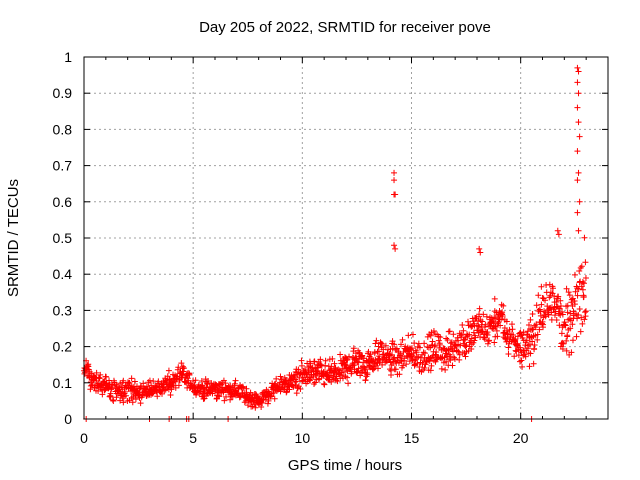 This screenshot has height=480, width=640. Describe the element at coordinates (63, 310) in the screenshot. I see `y-tick-label: 0.3` at that location.